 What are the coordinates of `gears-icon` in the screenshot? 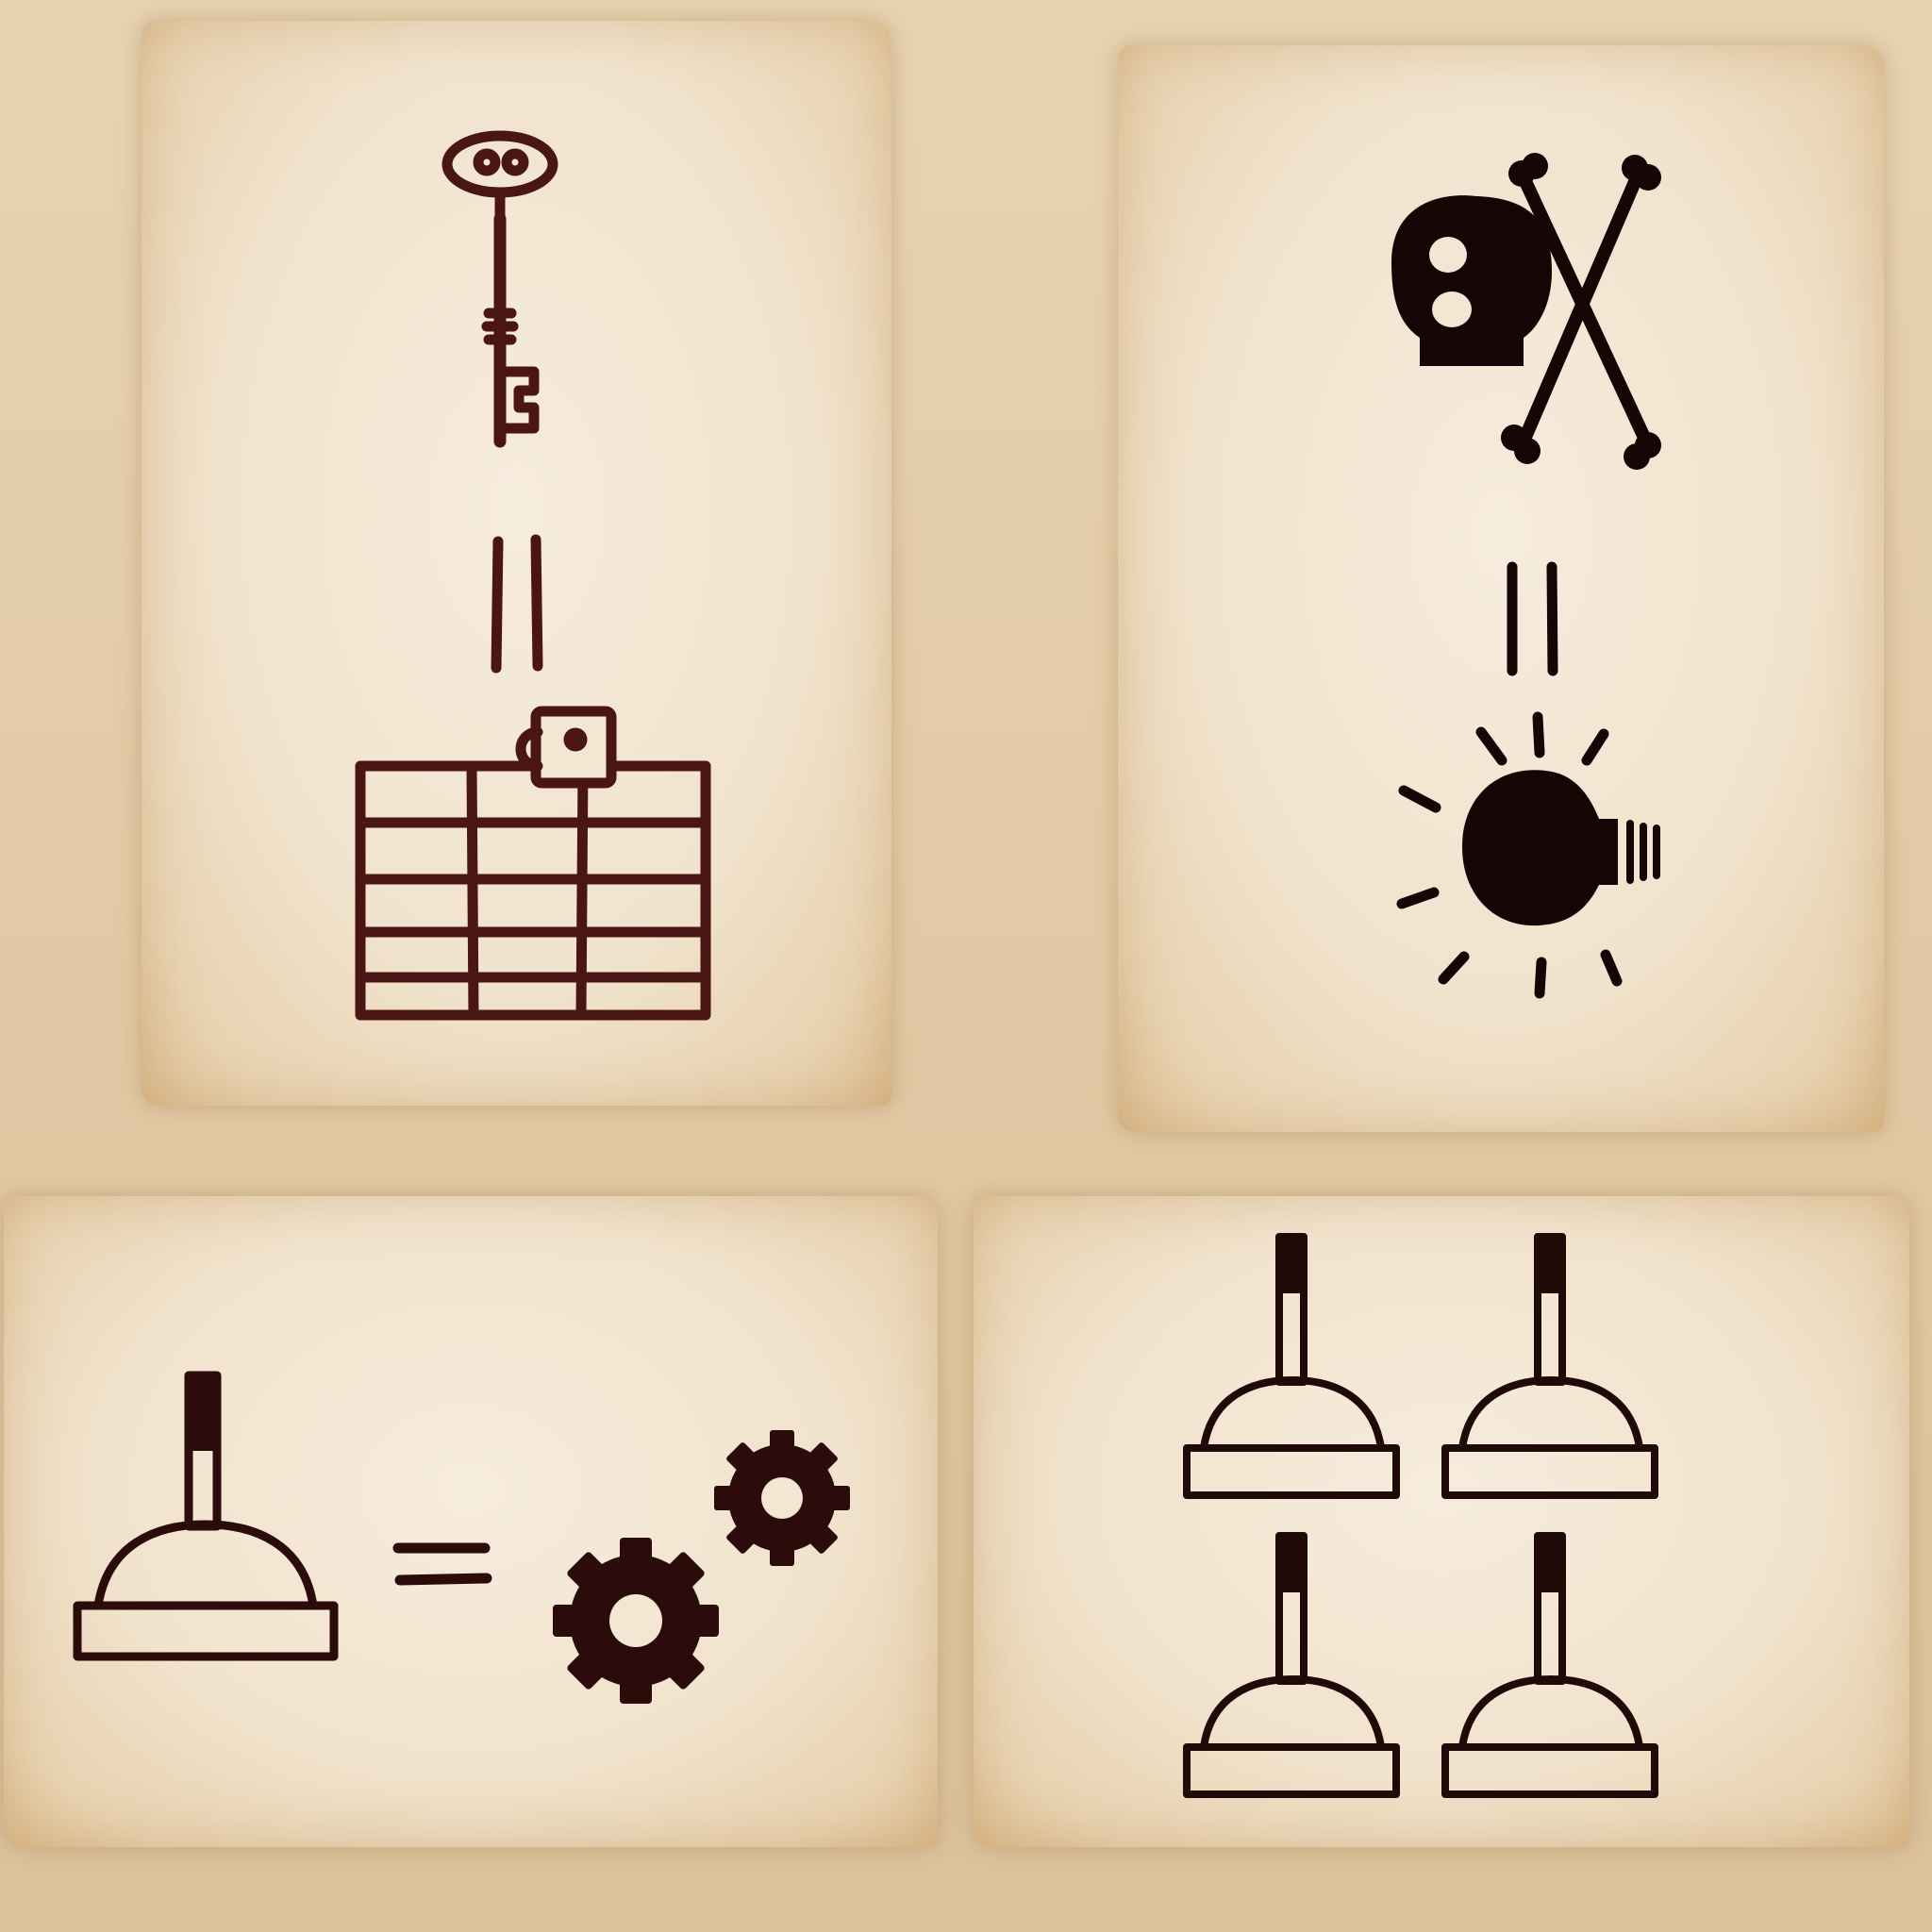 It's located at (702, 1567).